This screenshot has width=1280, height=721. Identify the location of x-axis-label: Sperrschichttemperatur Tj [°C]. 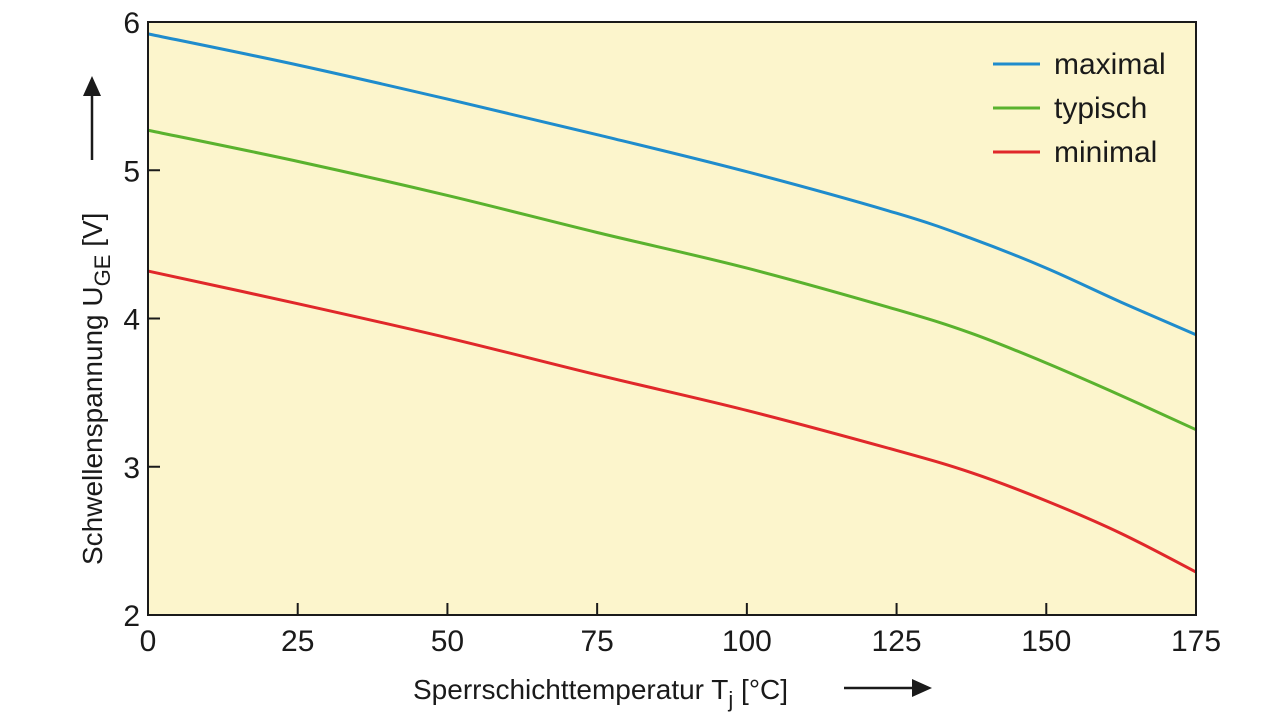
(600, 693).